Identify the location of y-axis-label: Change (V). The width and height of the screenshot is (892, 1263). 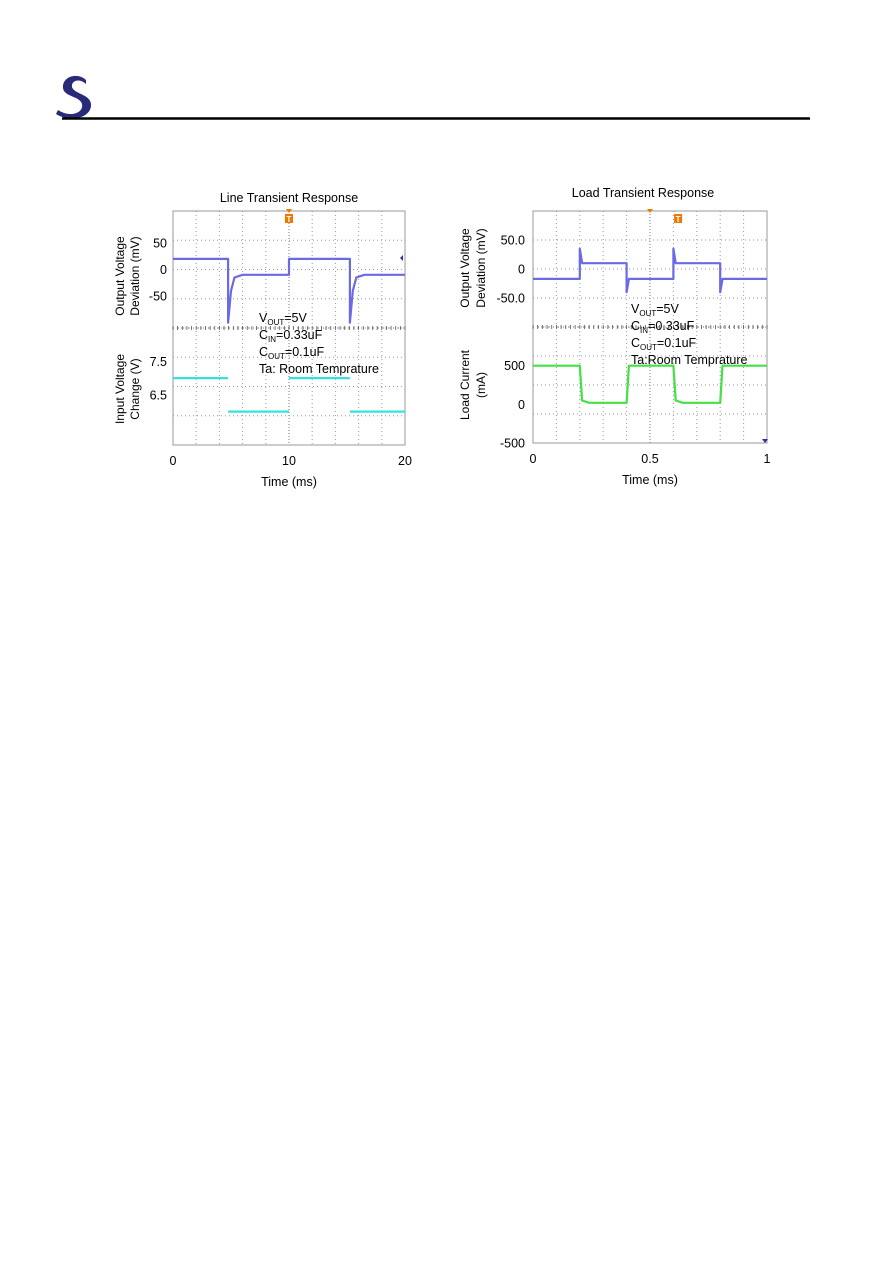
(135, 388).